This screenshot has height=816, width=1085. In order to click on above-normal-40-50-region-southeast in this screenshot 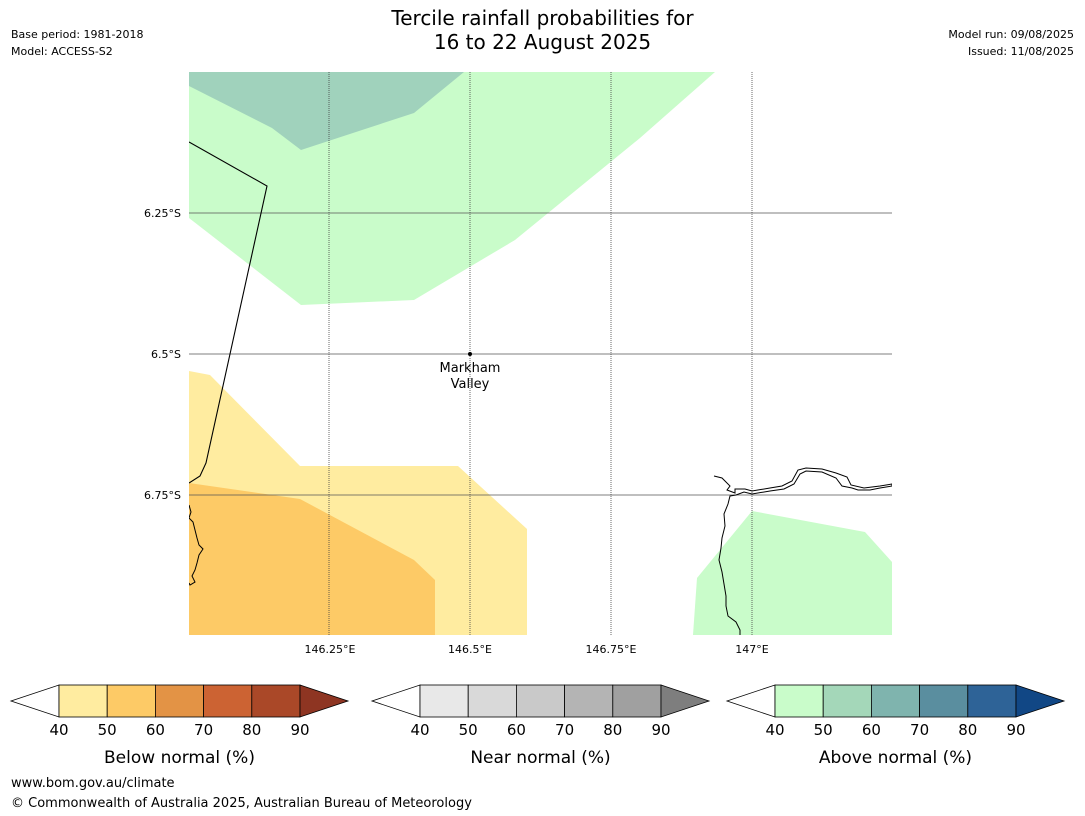, I will do `click(792, 573)`.